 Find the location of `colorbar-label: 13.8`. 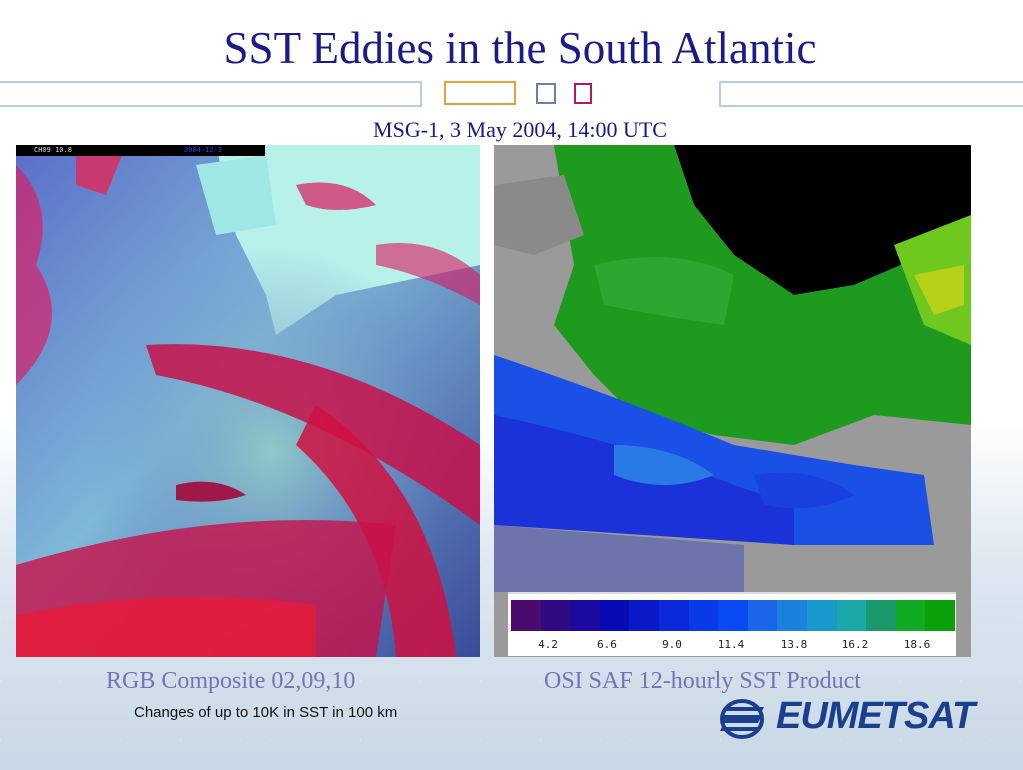

colorbar-label: 13.8 is located at coordinates (794, 644).